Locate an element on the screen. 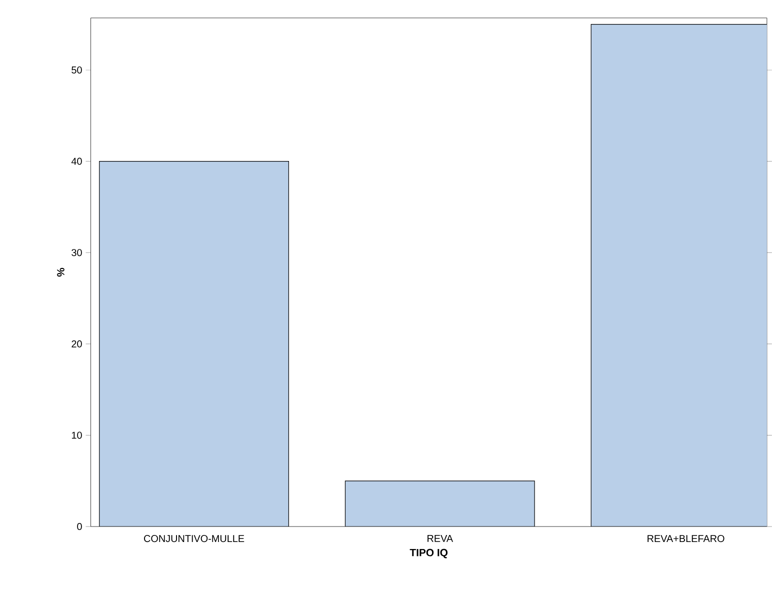 The image size is (772, 601). y-tick-label: 20 is located at coordinates (77, 344).